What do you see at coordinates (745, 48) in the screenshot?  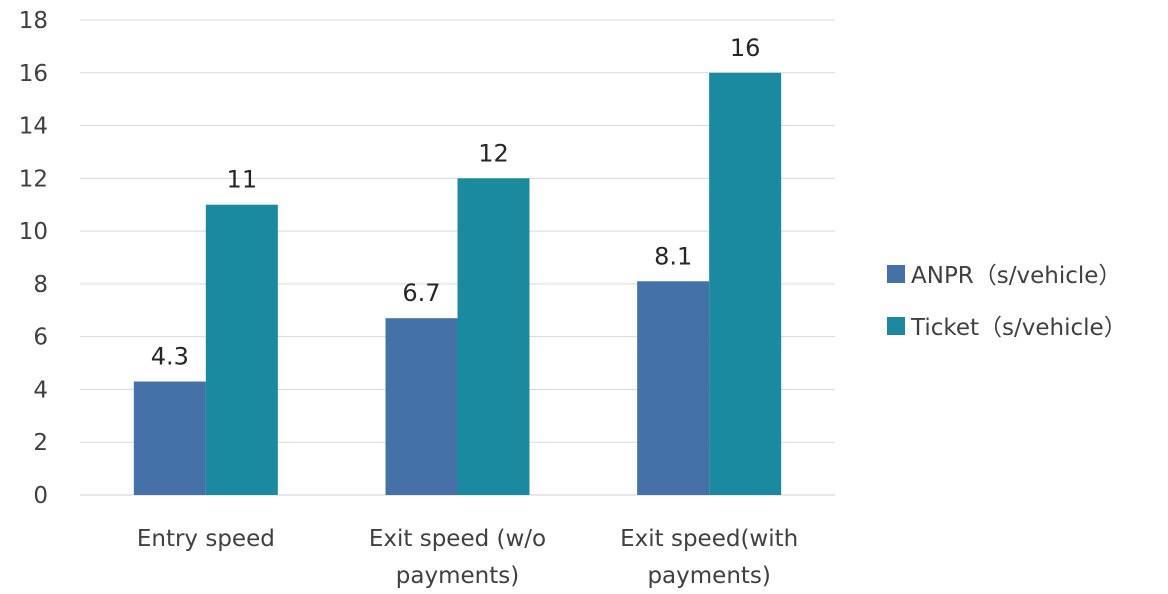 I see `data-label-ticket-2: 16` at bounding box center [745, 48].